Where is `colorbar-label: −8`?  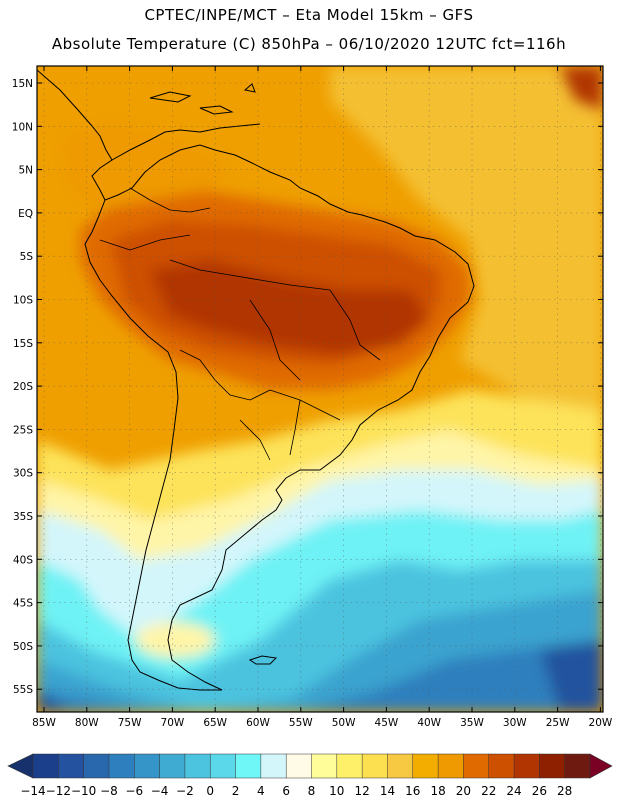
colorbar-label: −8 is located at coordinates (109, 791).